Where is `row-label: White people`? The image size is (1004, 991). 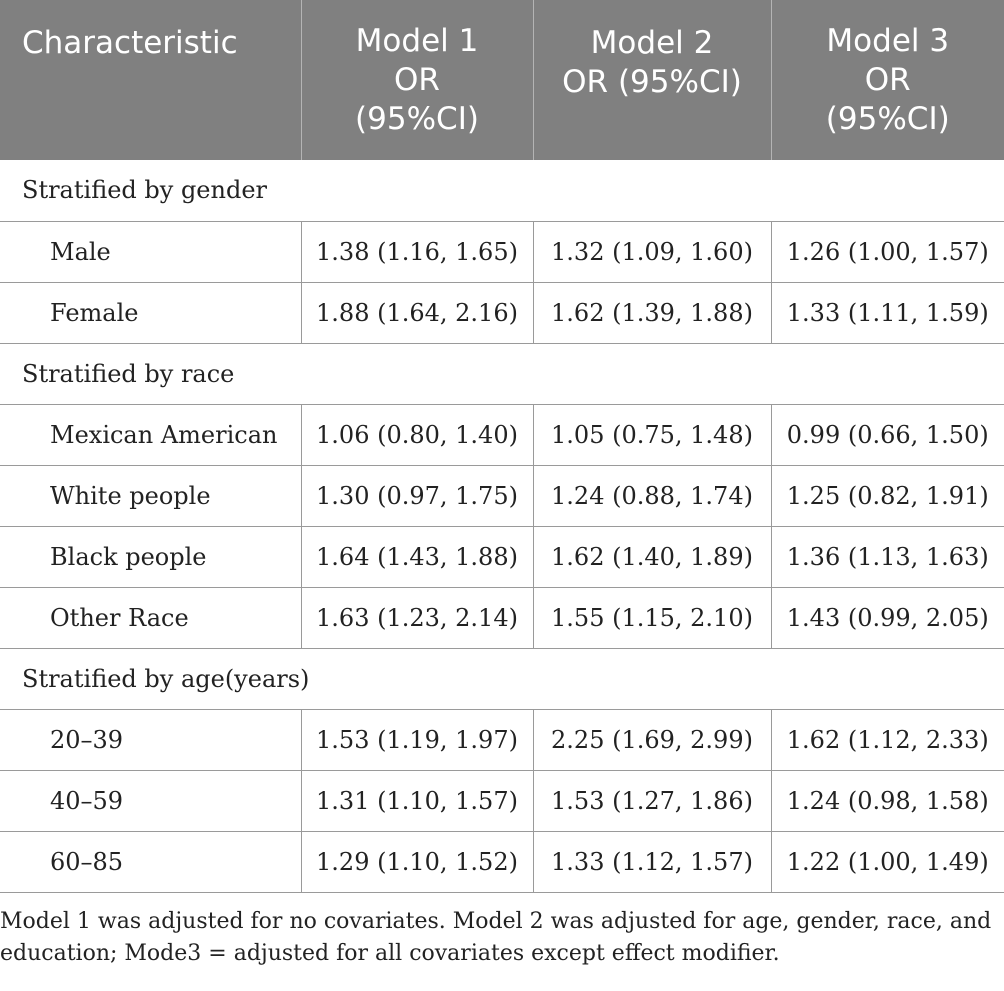
row-label: White people is located at coordinates (150, 496).